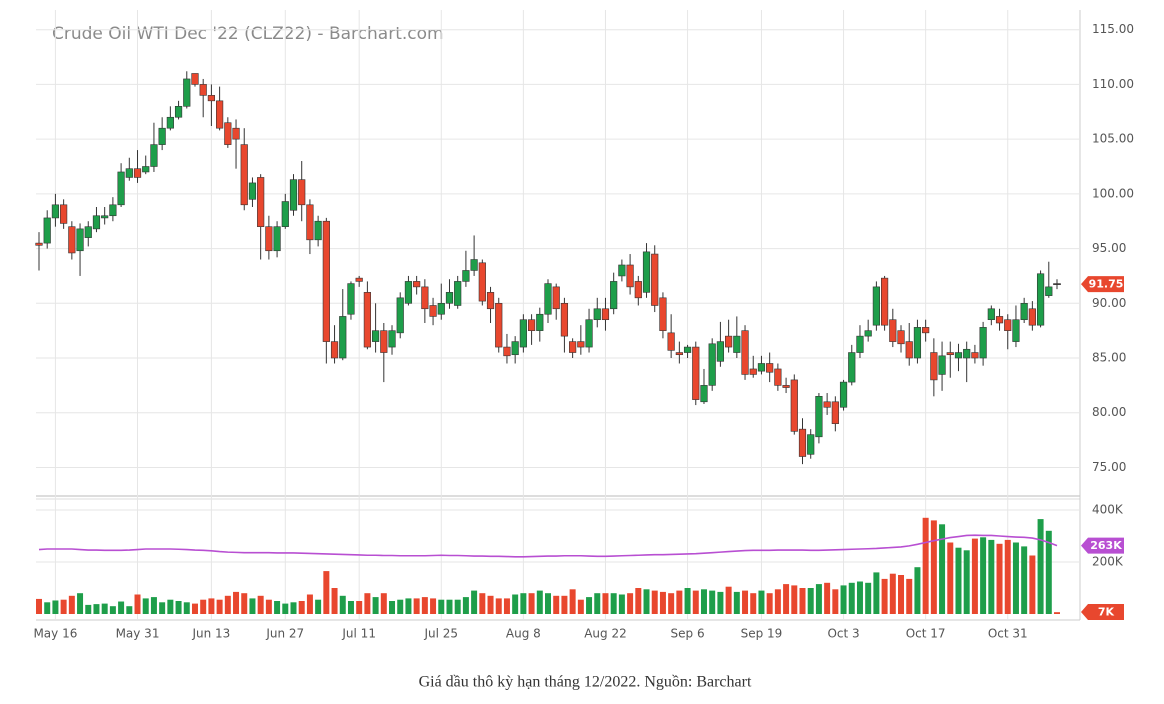 This screenshot has width=1164, height=704. Describe the element at coordinates (762, 634) in the screenshot. I see `x-tick-label: Sep 19` at that location.